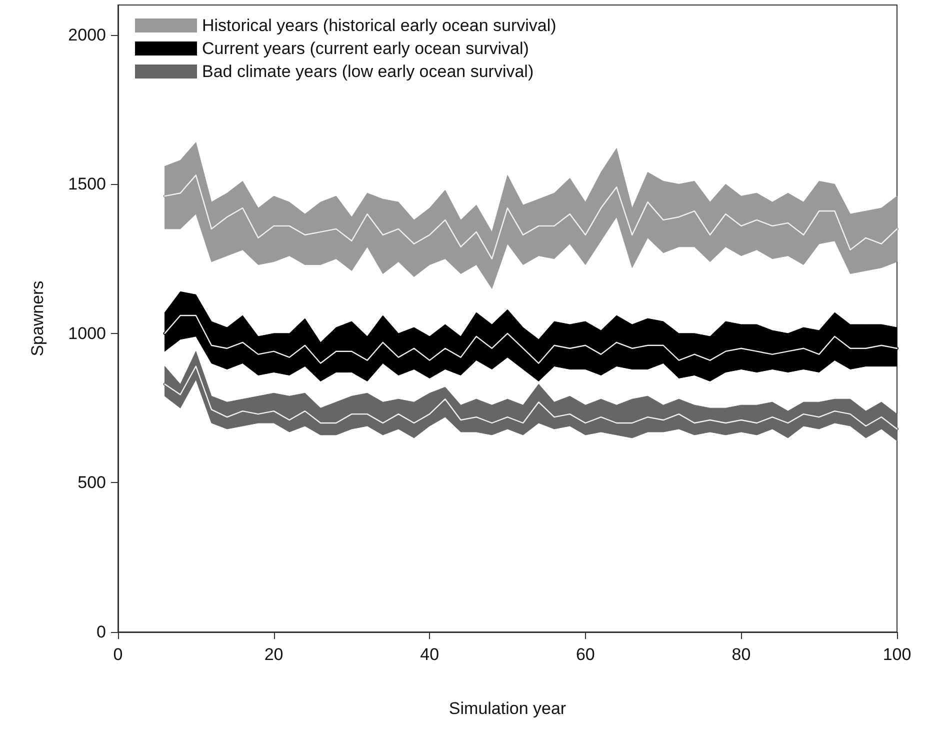 This screenshot has width=928, height=739. What do you see at coordinates (87, 184) in the screenshot?
I see `y-tick-label: 1500` at bounding box center [87, 184].